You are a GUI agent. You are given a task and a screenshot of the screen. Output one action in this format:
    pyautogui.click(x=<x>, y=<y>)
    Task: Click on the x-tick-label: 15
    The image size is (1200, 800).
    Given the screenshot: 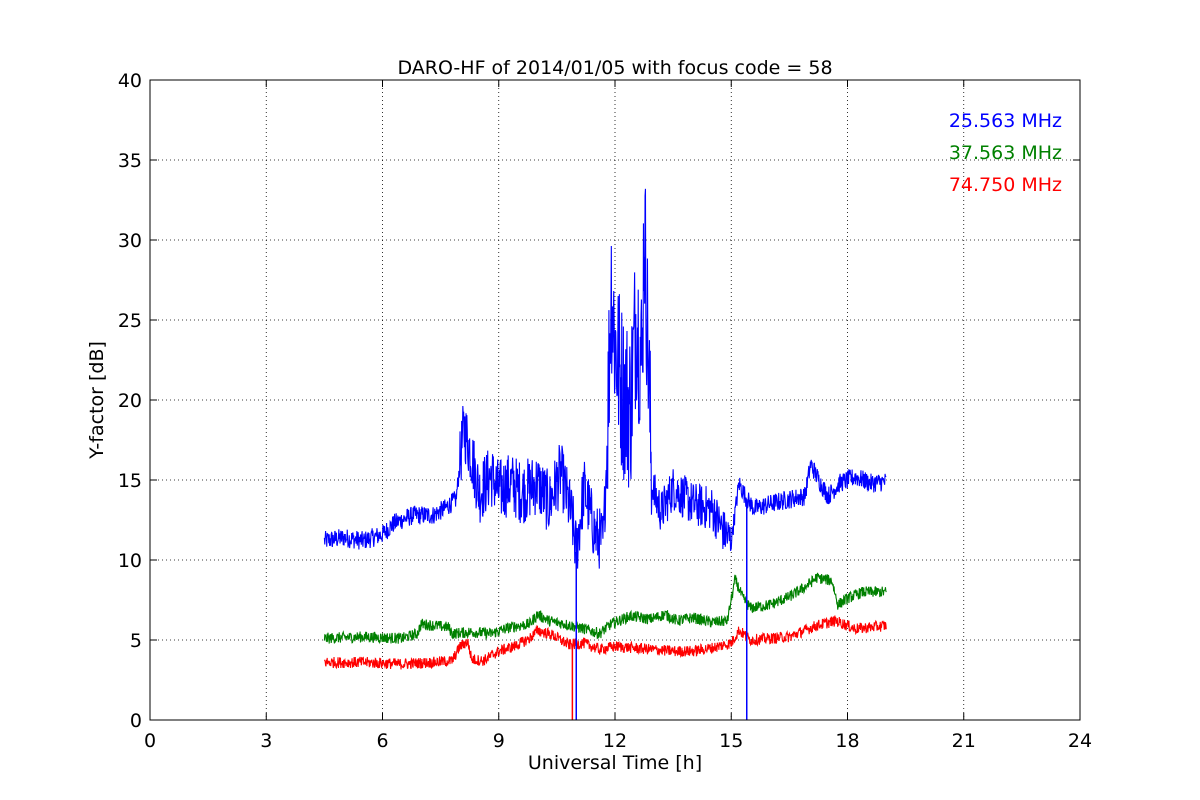 What is the action you would take?
    pyautogui.click(x=731, y=741)
    